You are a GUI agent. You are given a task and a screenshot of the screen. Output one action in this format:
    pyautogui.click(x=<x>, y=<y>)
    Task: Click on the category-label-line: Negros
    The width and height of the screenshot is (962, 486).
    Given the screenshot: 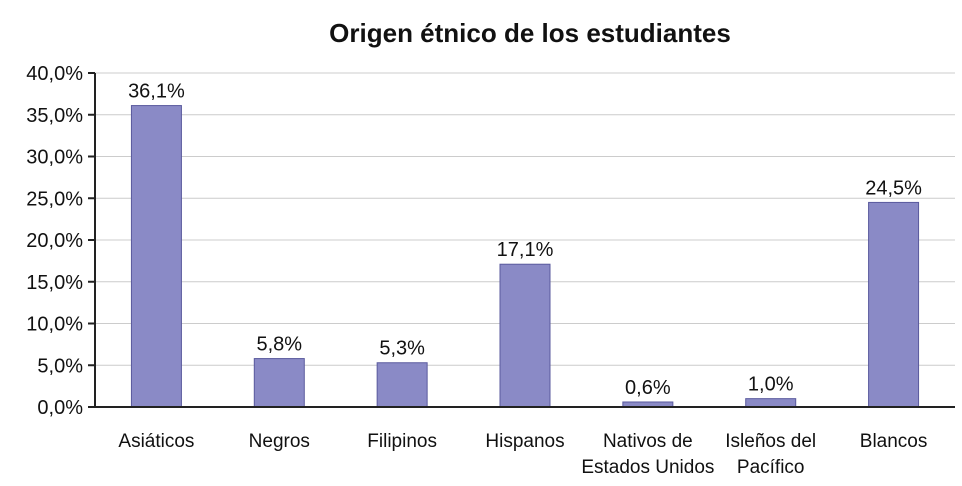 What is the action you would take?
    pyautogui.click(x=279, y=441)
    